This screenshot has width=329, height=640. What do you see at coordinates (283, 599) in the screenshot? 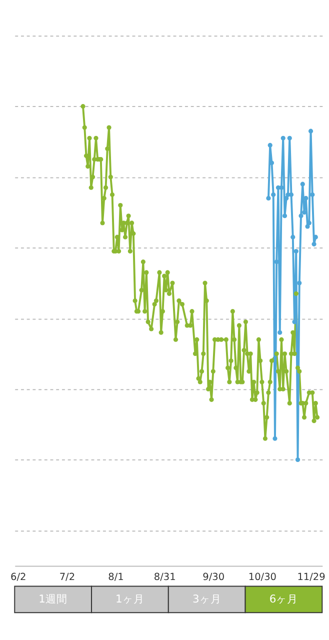
I see `text: 6ヶ月` at bounding box center [283, 599].